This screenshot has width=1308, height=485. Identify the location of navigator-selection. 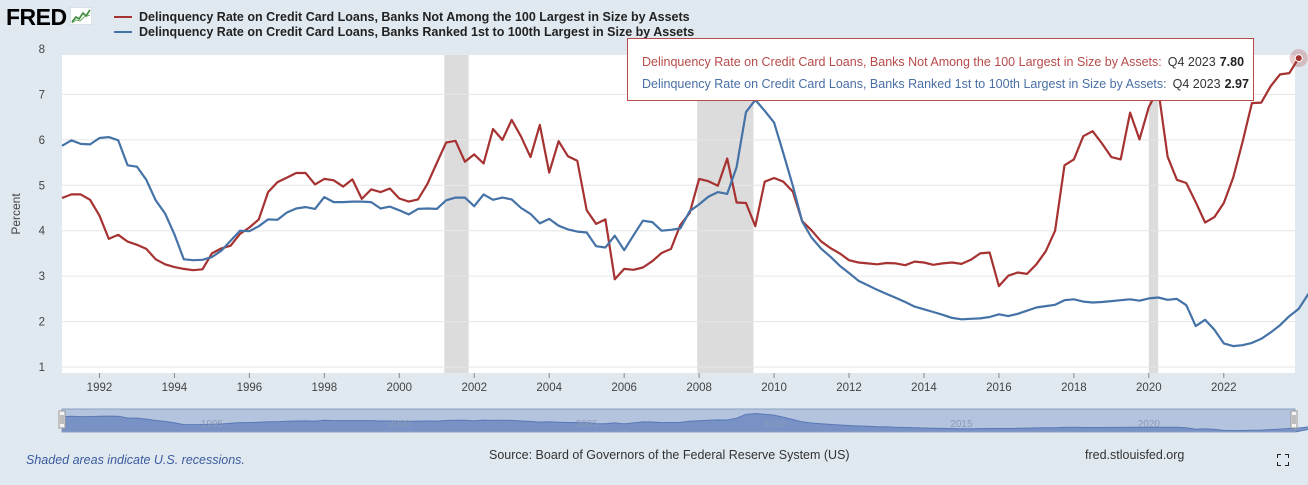
(678, 420).